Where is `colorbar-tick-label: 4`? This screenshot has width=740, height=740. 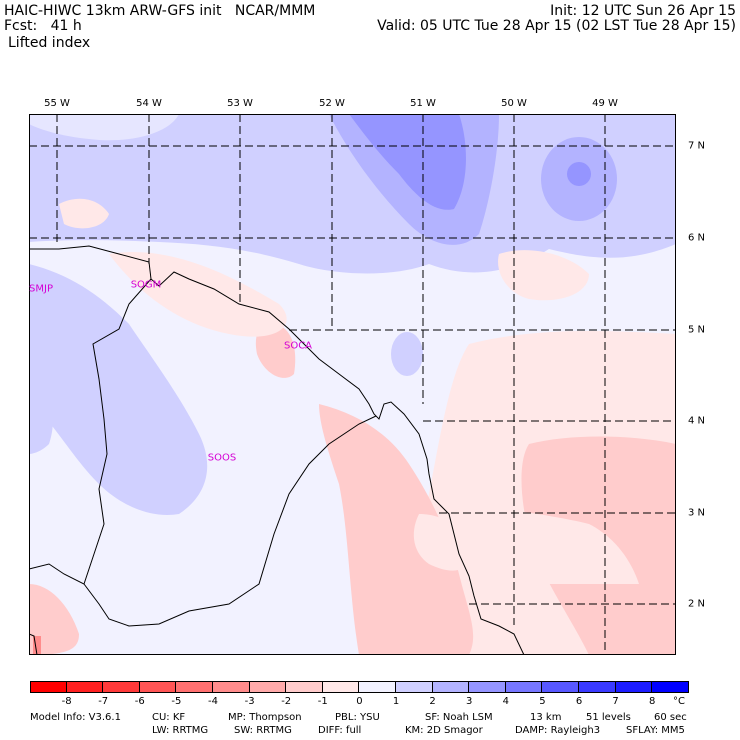
colorbar-tick-label: 4 is located at coordinates (505, 701).